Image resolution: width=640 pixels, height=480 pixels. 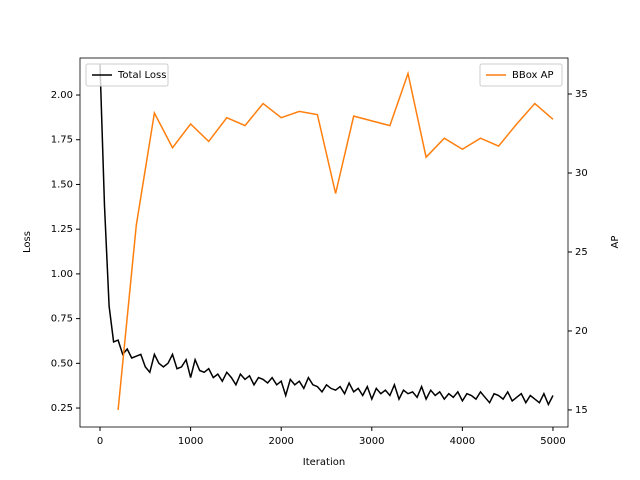 I want to click on y2-axis-label: AP, so click(x=615, y=242).